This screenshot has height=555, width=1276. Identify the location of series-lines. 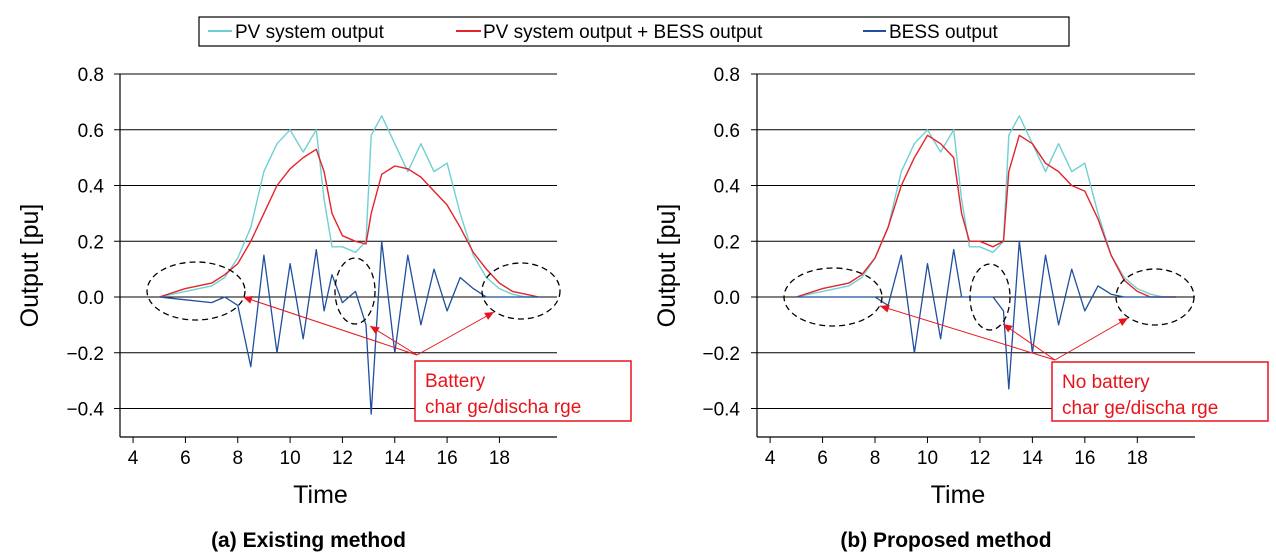
(986, 252).